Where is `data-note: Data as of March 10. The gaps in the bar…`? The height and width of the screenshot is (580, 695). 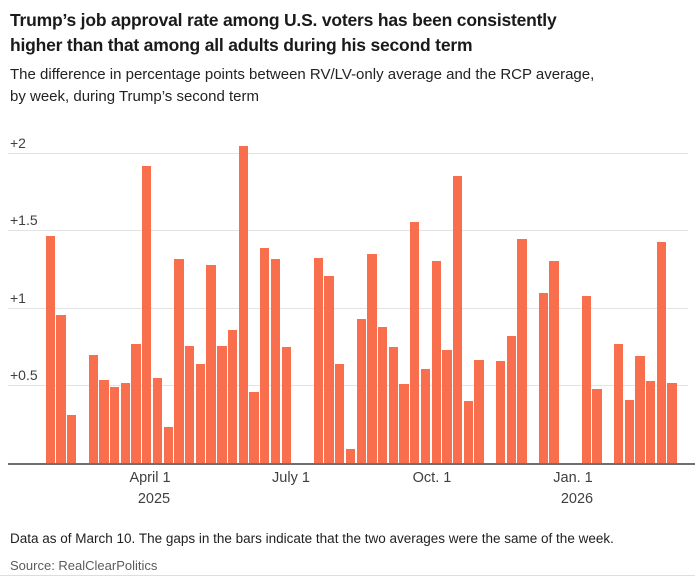 data-note: Data as of March 10. The gaps in the bar… is located at coordinates (312, 538).